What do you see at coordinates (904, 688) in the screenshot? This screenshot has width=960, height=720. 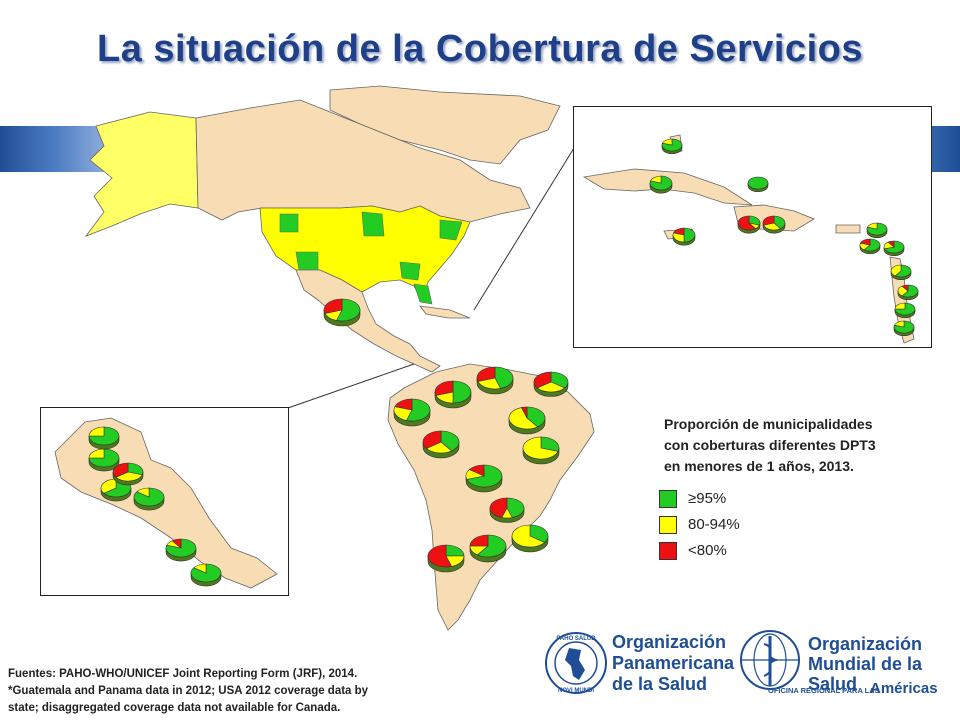 I see `who-region: Américas` at bounding box center [904, 688].